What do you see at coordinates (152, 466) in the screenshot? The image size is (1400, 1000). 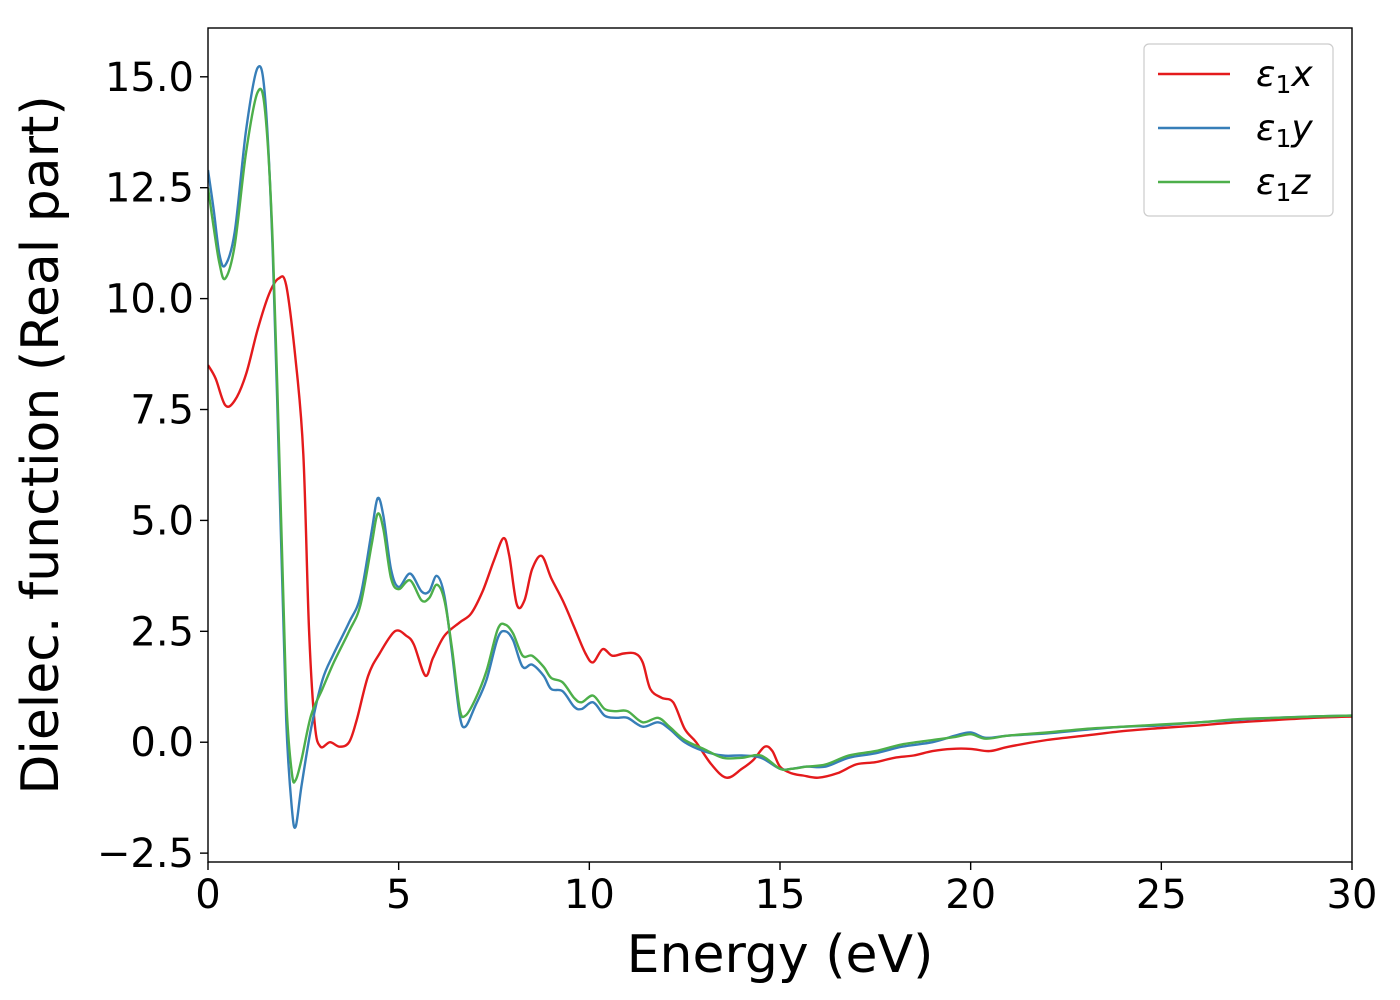 I see `y-axis: −2.5 0.0 2.5 5.0 7.5 10.0 12.5 15.0` at bounding box center [152, 466].